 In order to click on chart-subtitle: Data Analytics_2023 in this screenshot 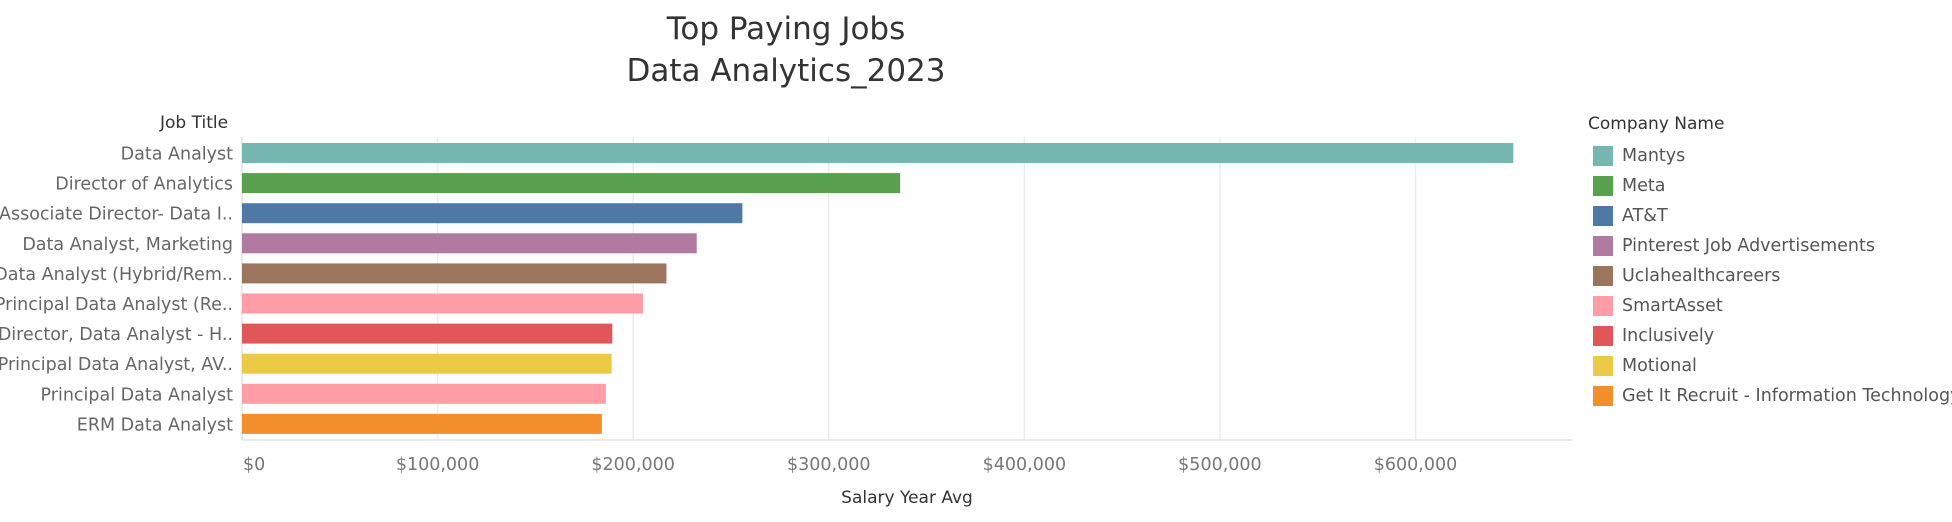, I will do `click(786, 71)`.